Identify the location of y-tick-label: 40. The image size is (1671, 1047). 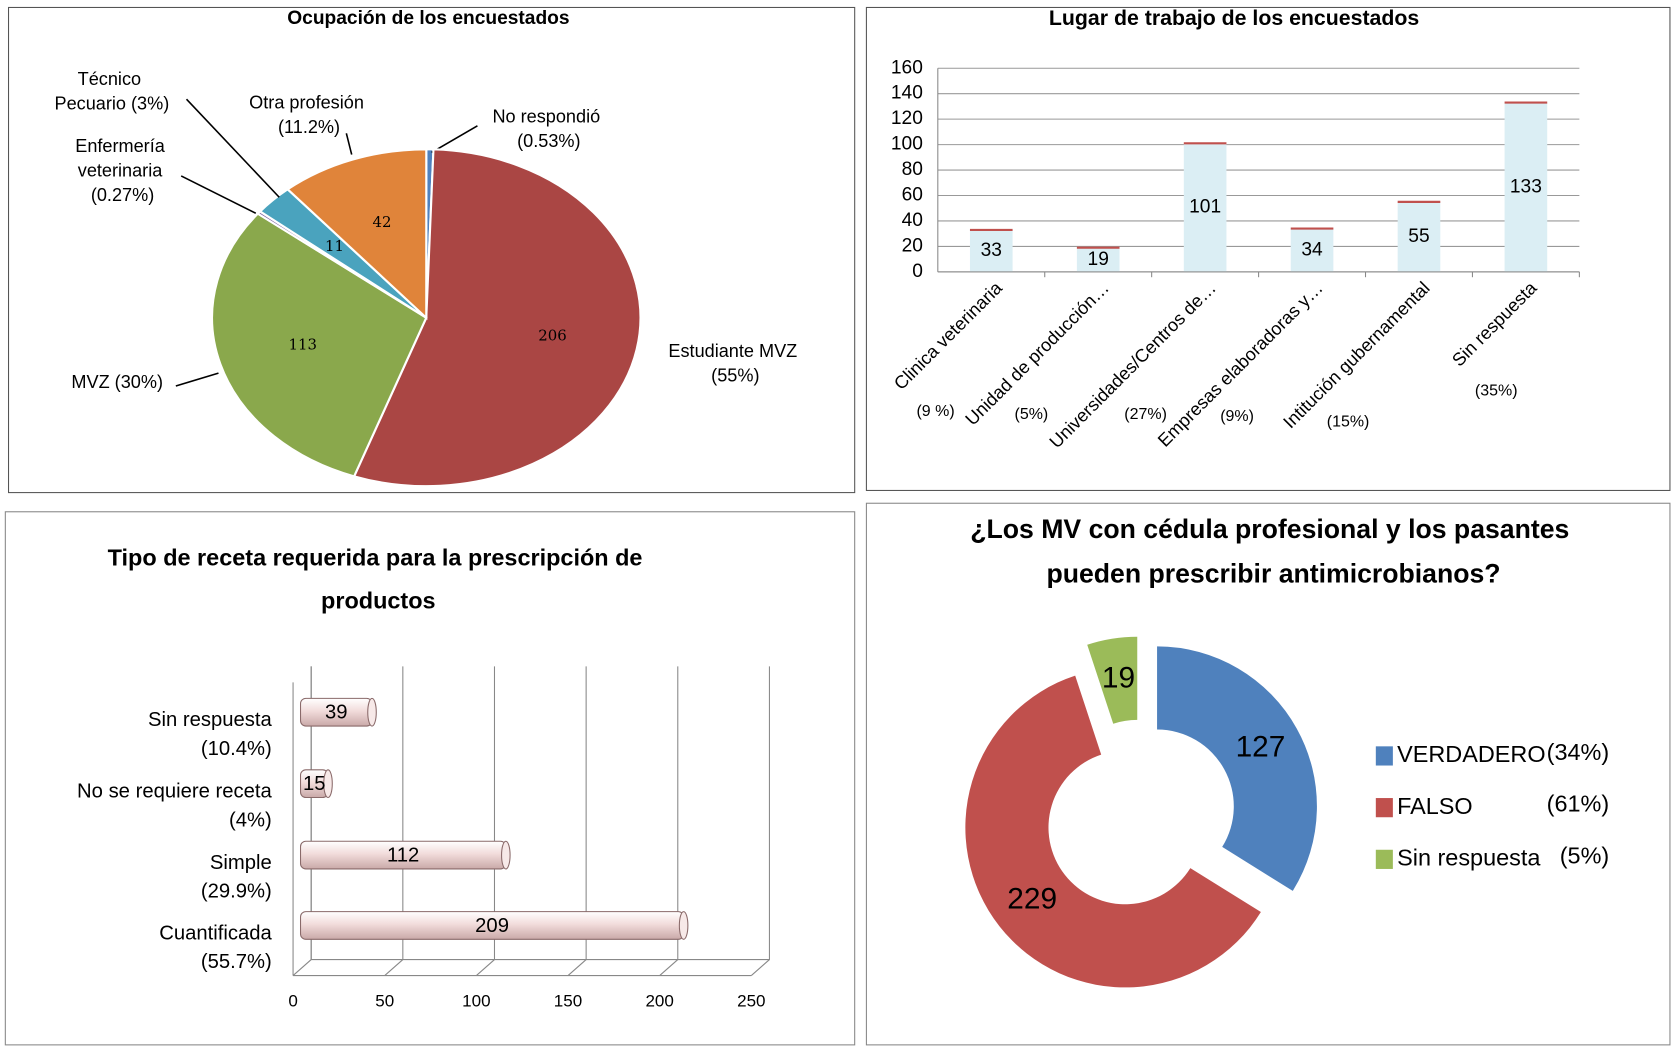
(912, 220).